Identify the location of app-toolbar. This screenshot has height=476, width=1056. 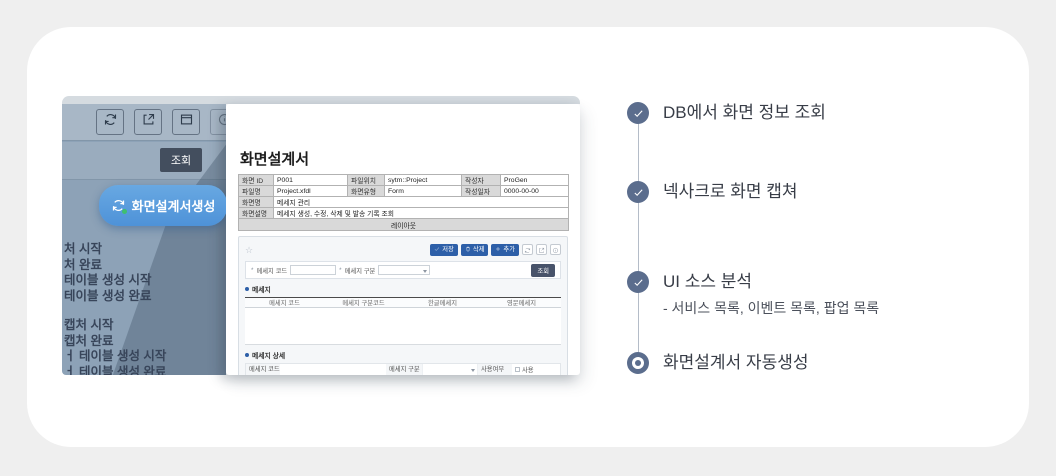
(144, 122).